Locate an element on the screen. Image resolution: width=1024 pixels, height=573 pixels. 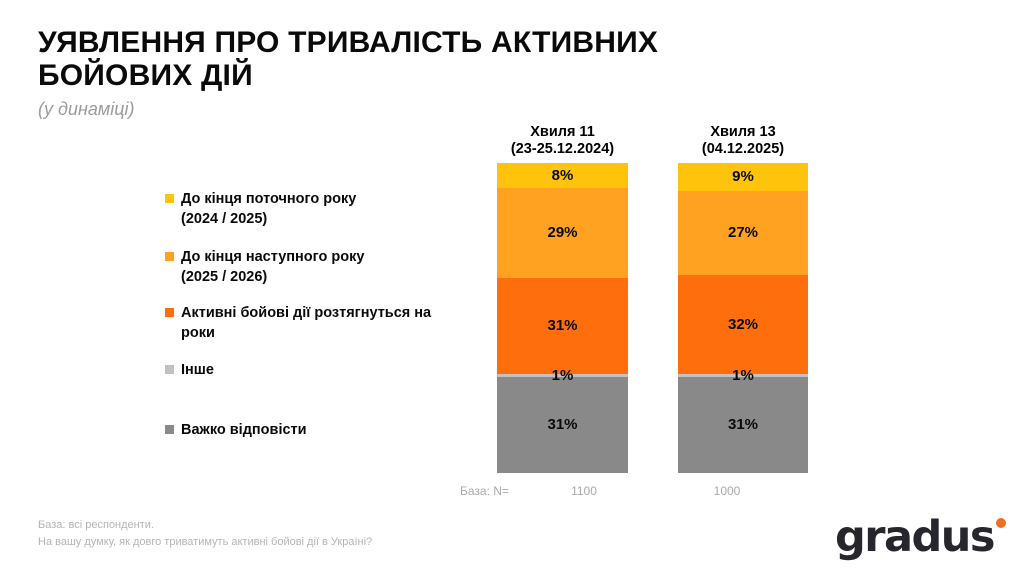
legend-item: Активні бойові дії розтягнуться на роки is located at coordinates (320, 323).